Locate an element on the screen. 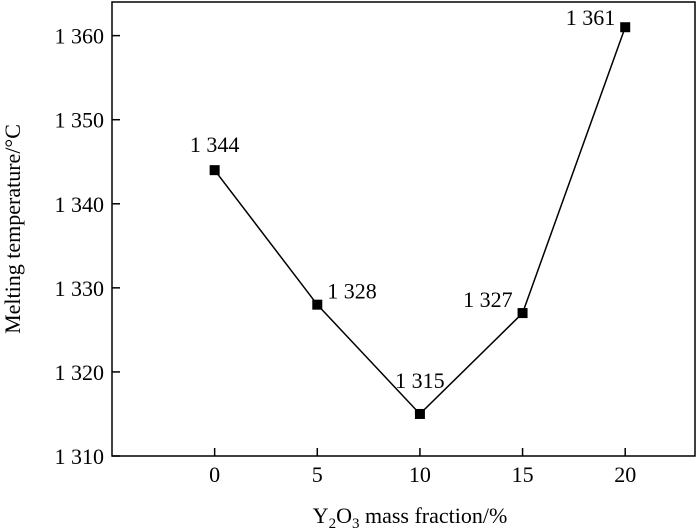 The width and height of the screenshot is (700, 531). data-label: 1 328 is located at coordinates (352, 291).